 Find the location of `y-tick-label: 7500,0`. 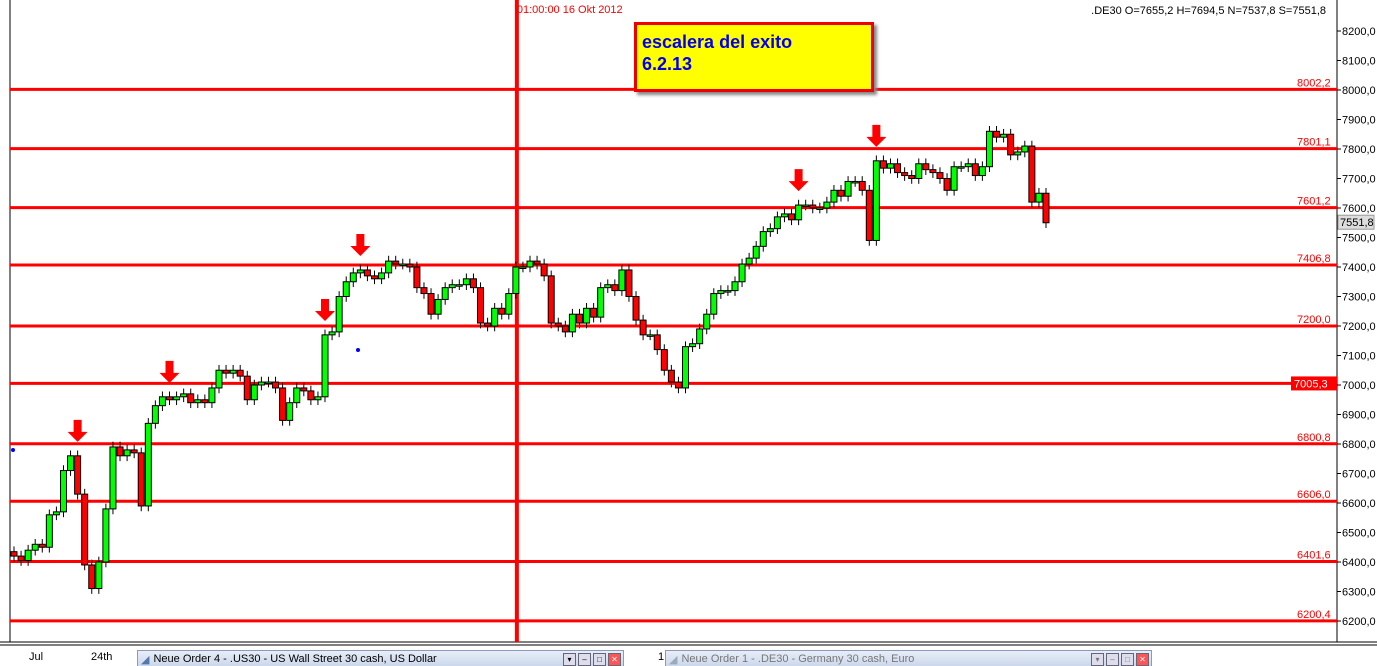

y-tick-label: 7500,0 is located at coordinates (1359, 239).